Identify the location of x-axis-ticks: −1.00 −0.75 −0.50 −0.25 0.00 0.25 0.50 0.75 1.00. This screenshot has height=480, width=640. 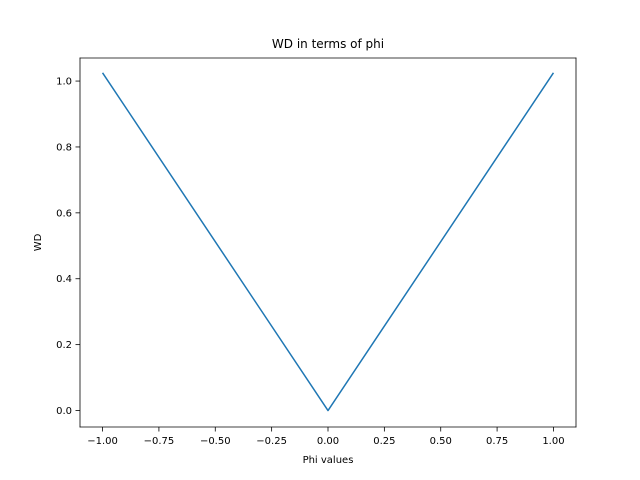
(326, 437).